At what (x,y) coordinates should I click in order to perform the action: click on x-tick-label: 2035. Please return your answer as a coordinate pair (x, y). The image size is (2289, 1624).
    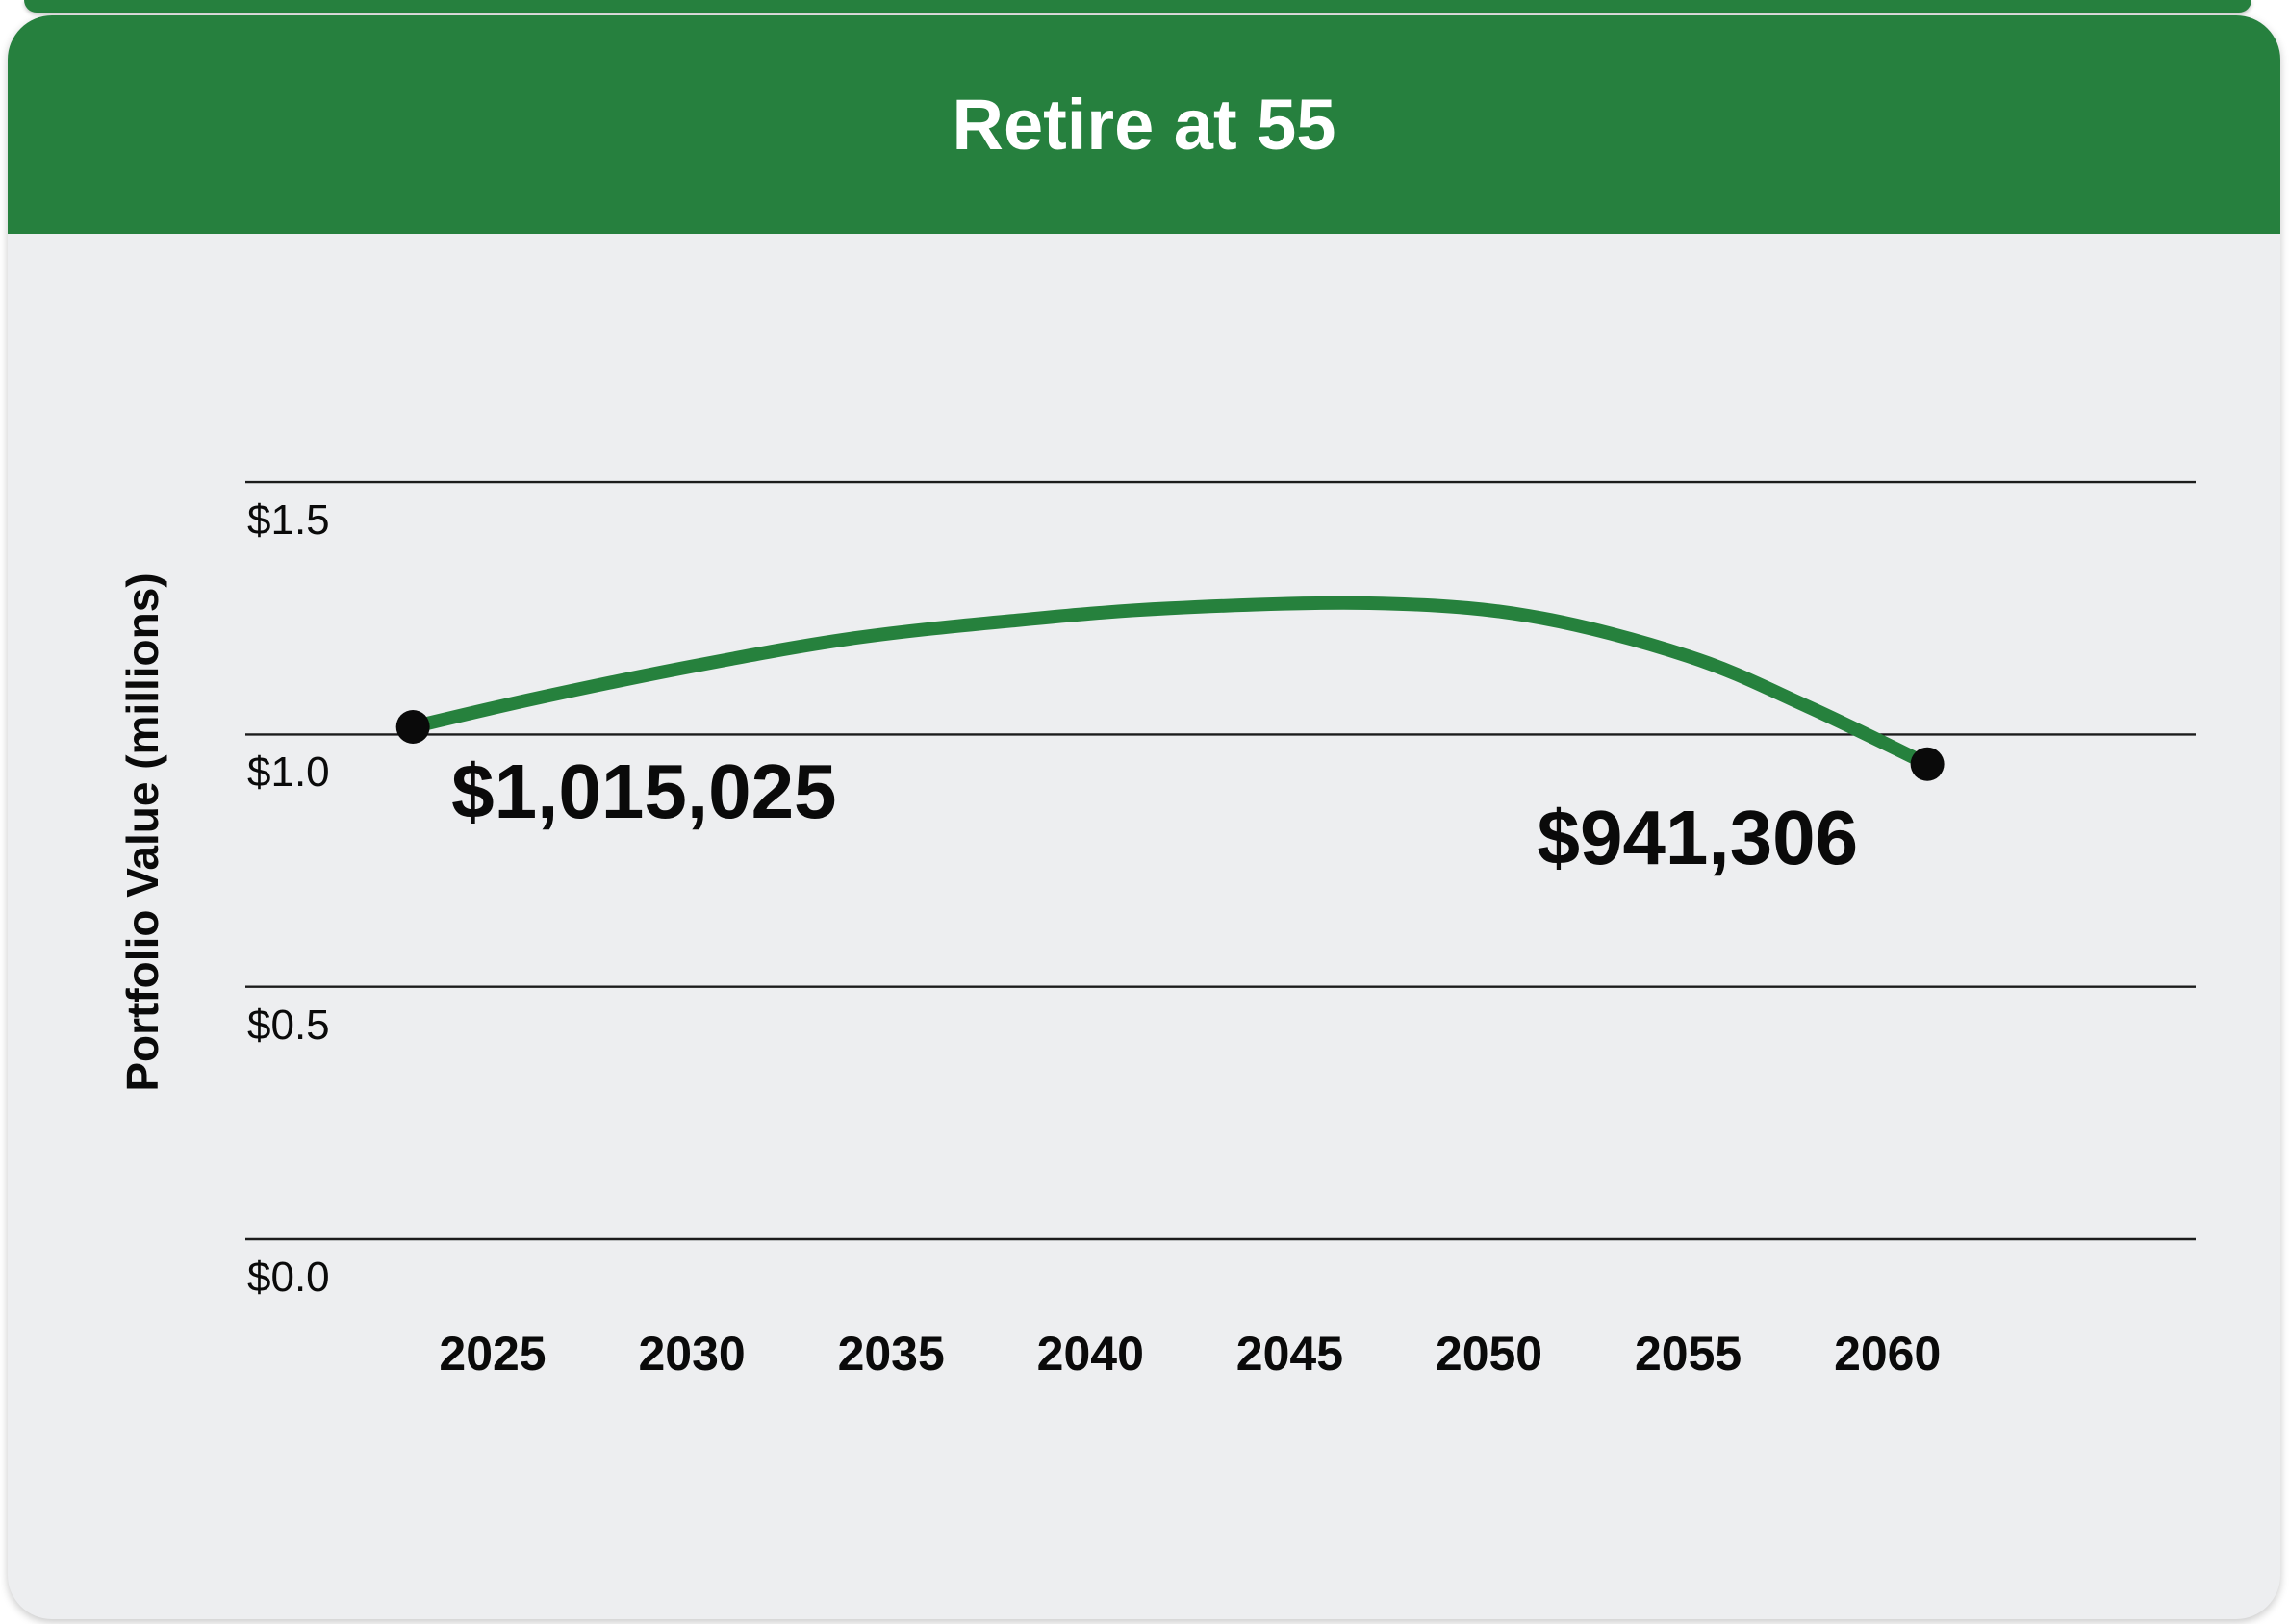
    Looking at the image, I should click on (891, 1354).